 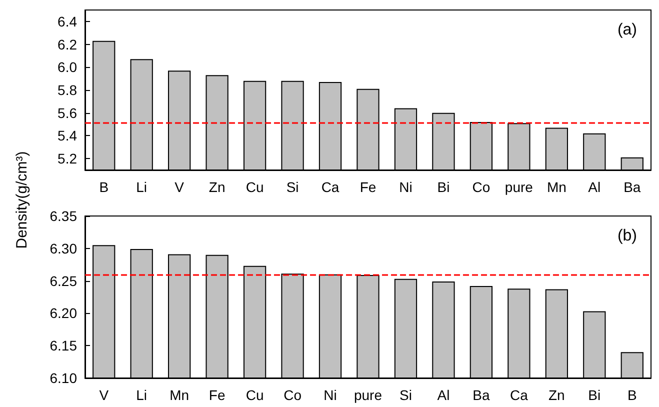 I want to click on y-tick-label: 6.15, so click(x=64, y=346).